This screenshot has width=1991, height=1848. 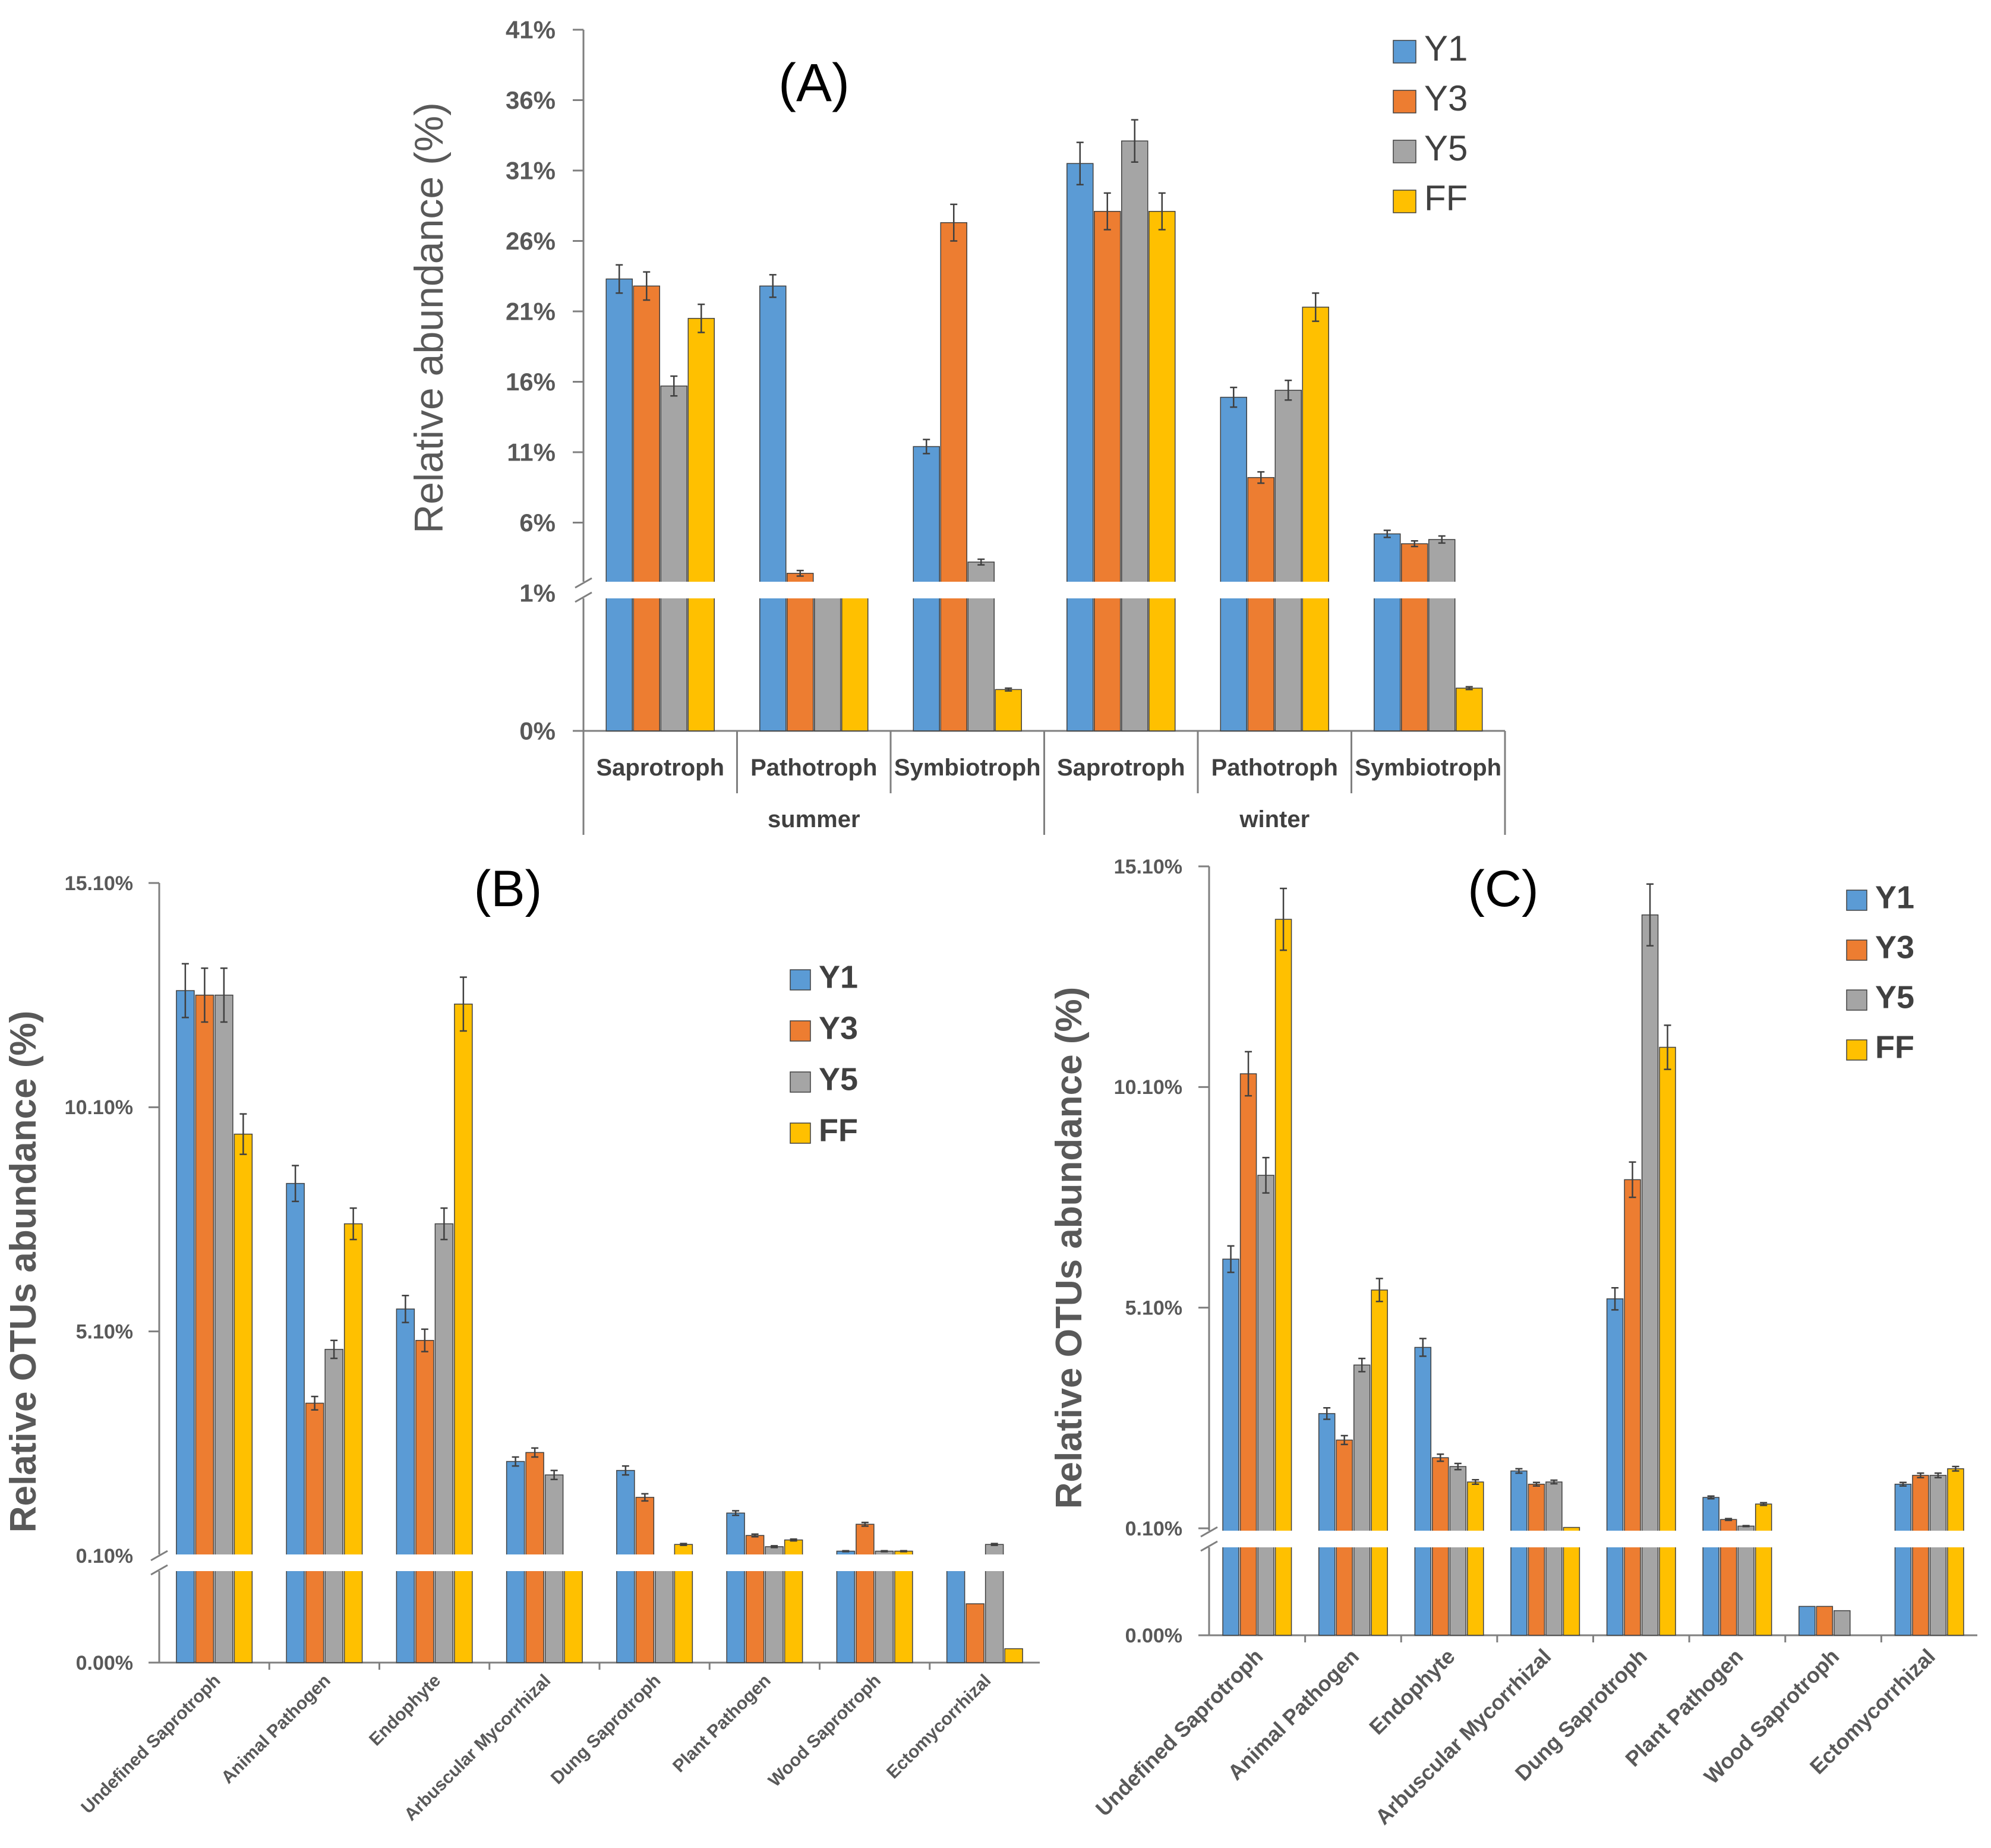 What do you see at coordinates (1069, 1248) in the screenshot?
I see `y-axis-label: Relative OTUs abundance (%)` at bounding box center [1069, 1248].